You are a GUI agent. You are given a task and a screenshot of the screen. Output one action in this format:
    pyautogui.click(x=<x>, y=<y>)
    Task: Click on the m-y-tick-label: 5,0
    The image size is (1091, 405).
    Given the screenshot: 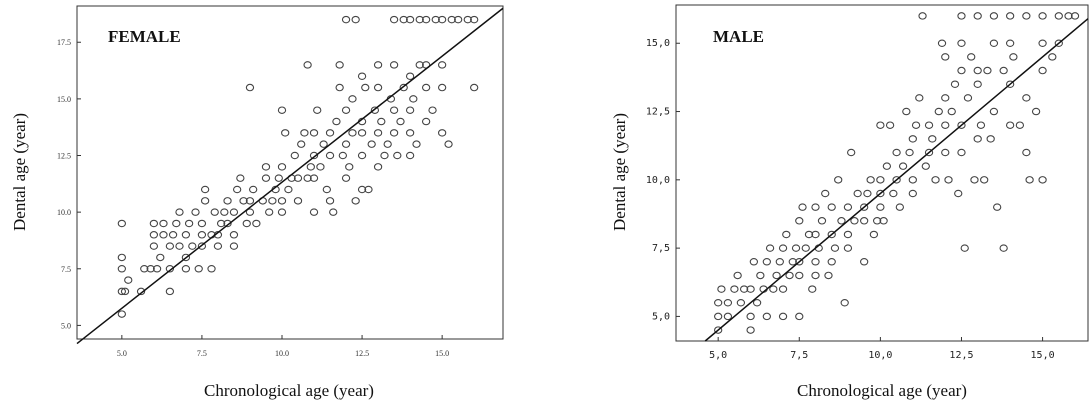 What is the action you would take?
    pyautogui.click(x=661, y=316)
    